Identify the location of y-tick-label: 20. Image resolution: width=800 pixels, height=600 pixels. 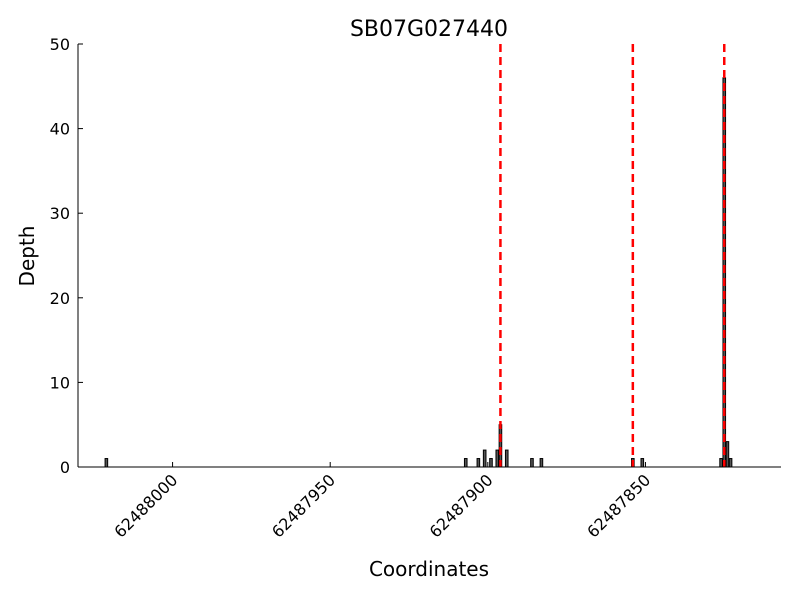
(60, 298).